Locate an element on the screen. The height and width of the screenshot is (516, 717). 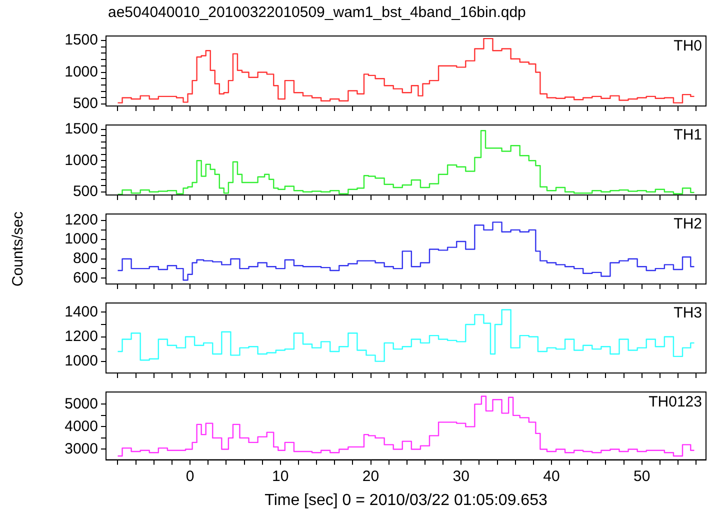
y-axis-title: Counts/sec is located at coordinates (18, 249).